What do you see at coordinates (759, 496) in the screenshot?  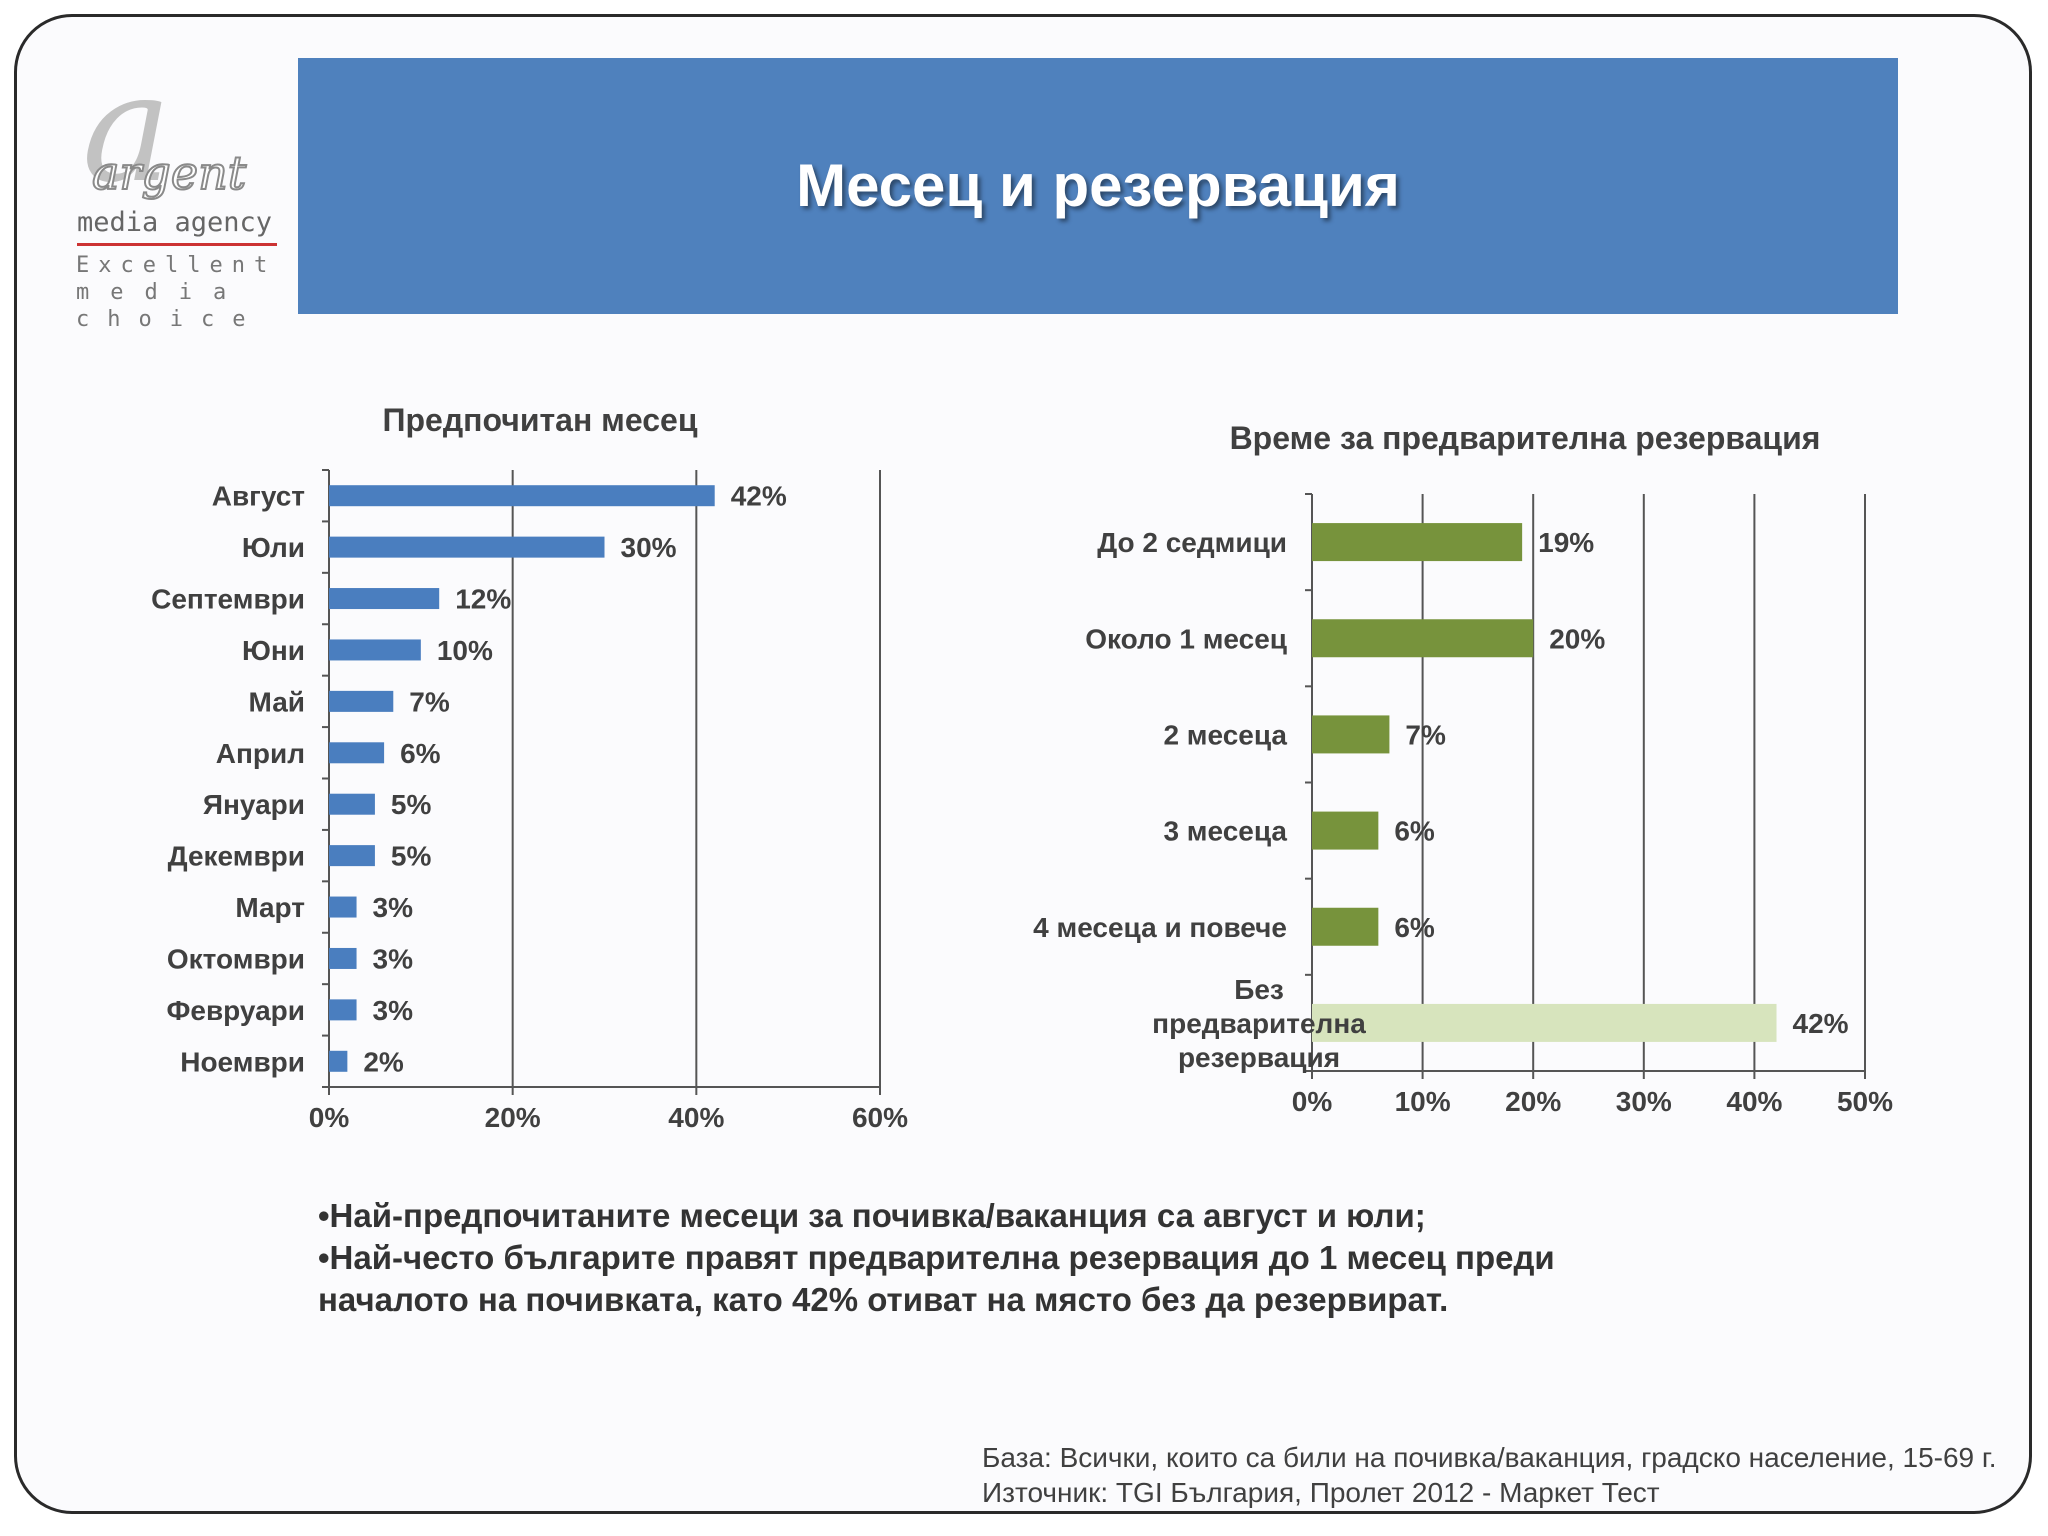 I see `month-value-label: 42%` at bounding box center [759, 496].